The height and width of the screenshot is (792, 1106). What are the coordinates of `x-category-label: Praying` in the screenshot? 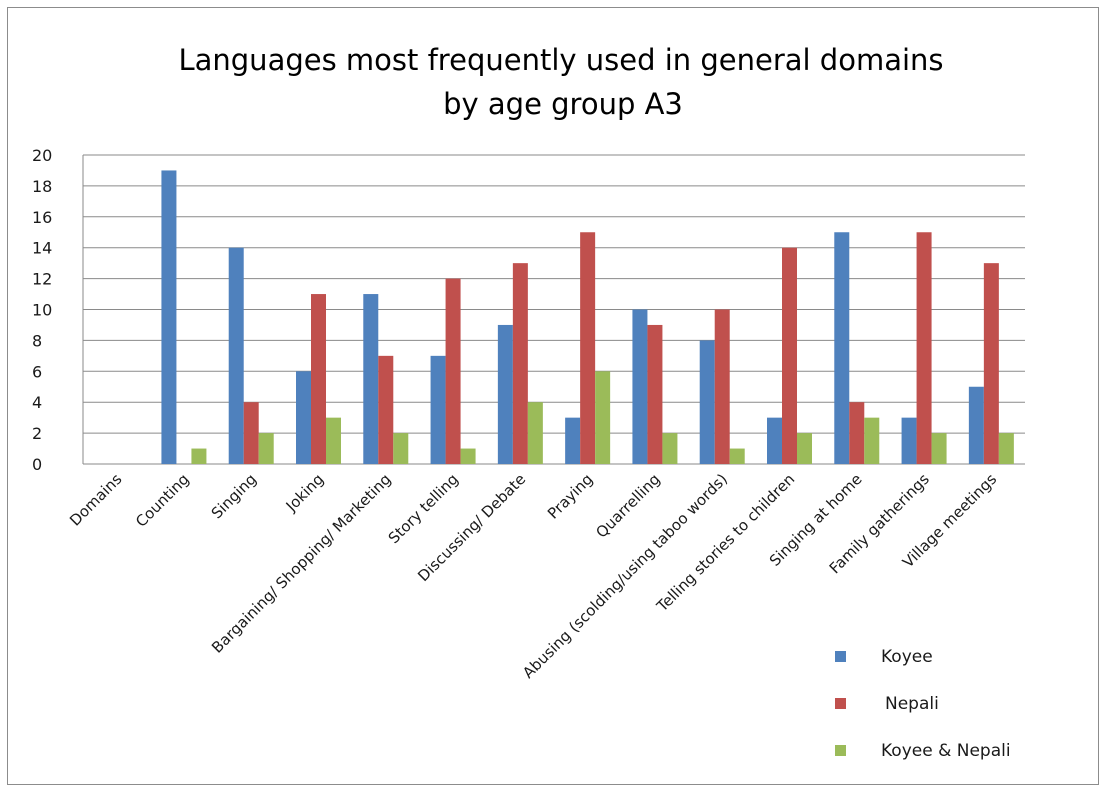 It's located at (570, 496).